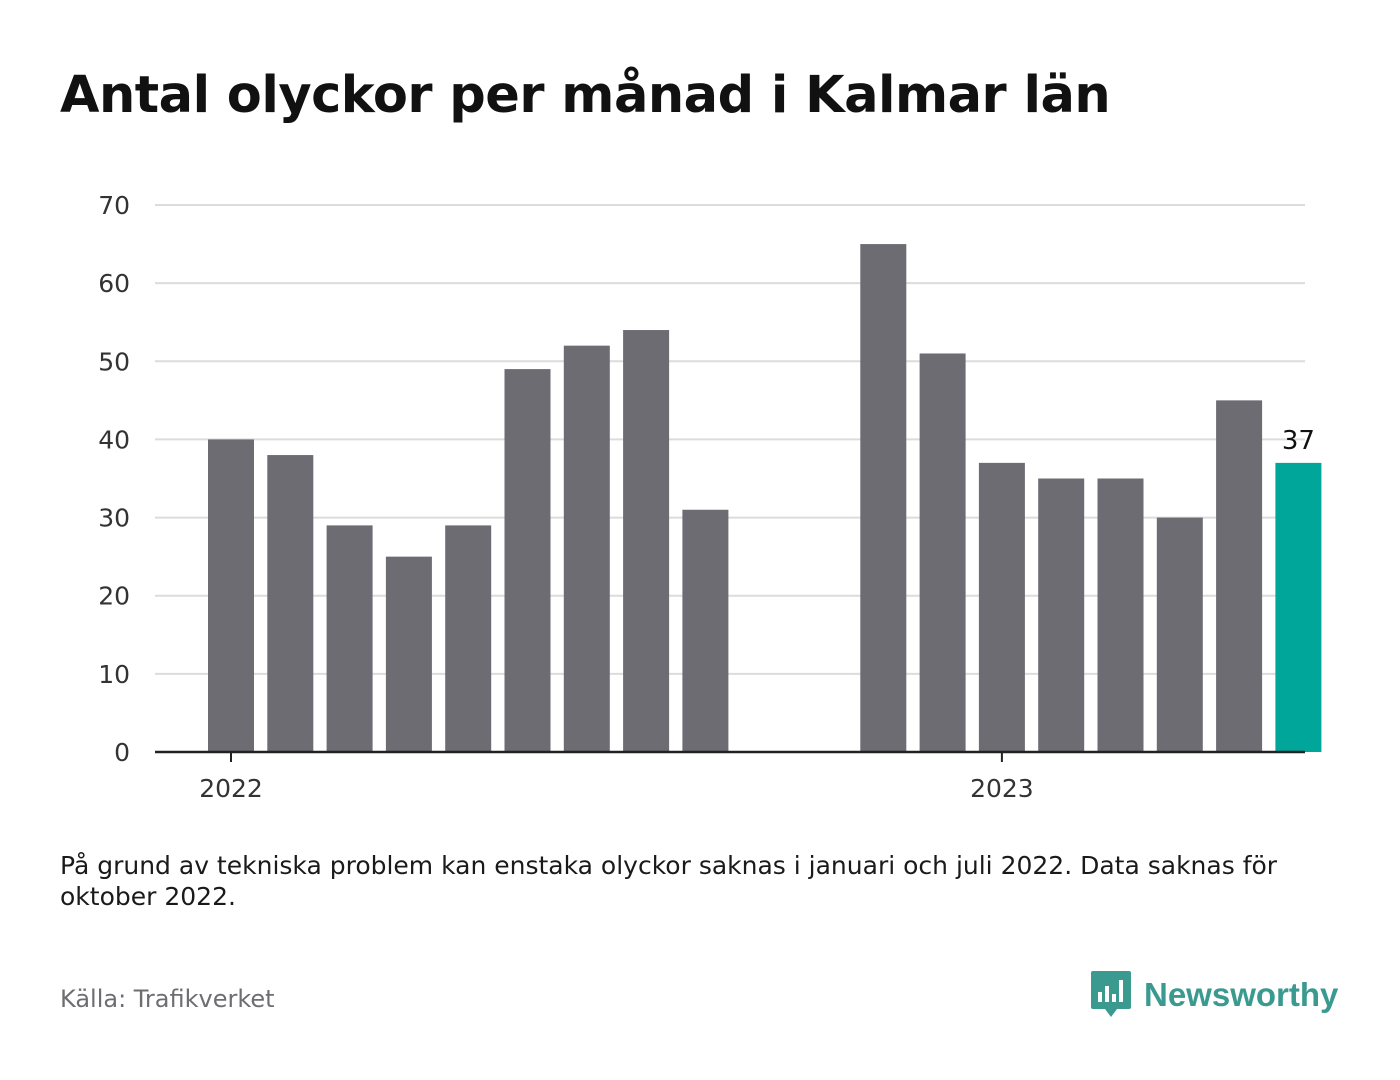 Image resolution: width=1400 pixels, height=1080 pixels. Describe the element at coordinates (616, 777) in the screenshot. I see `x-axis-tick-labels: 2022 2023` at that location.